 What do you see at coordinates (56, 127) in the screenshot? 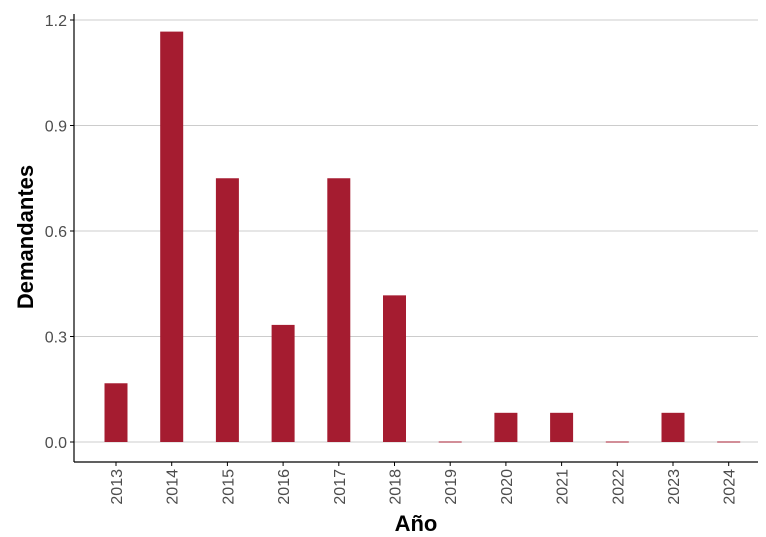
I see `y-tick-label: 0.9` at bounding box center [56, 127].